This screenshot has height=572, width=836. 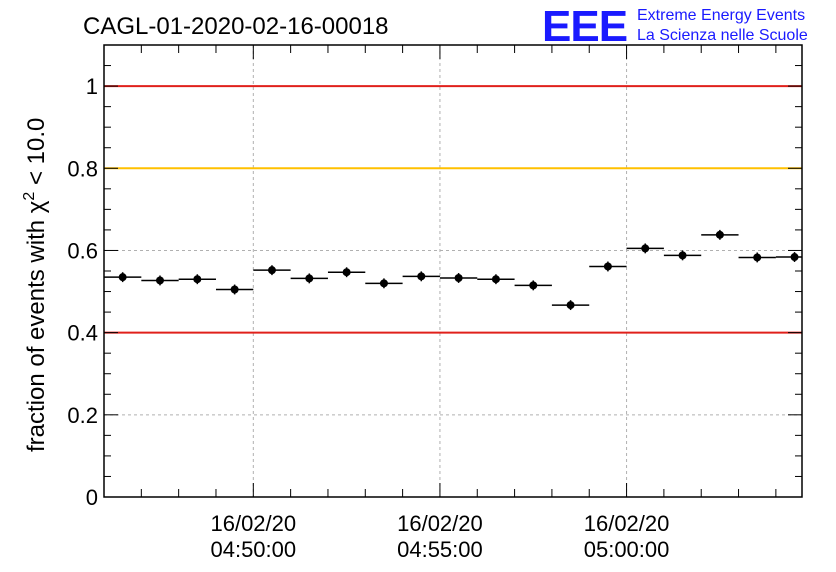 What do you see at coordinates (82, 292) in the screenshot?
I see `y-tick-labels: 0 0.2 0.4 0.6 0.8 1` at bounding box center [82, 292].